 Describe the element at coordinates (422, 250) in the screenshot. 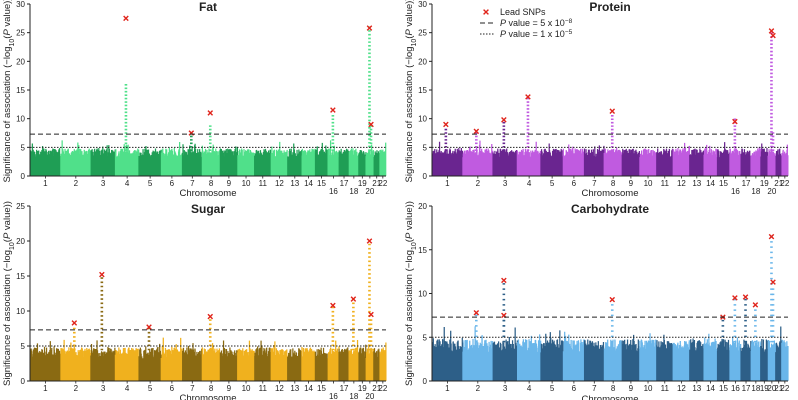

I see `y-tick-label: 15` at that location.